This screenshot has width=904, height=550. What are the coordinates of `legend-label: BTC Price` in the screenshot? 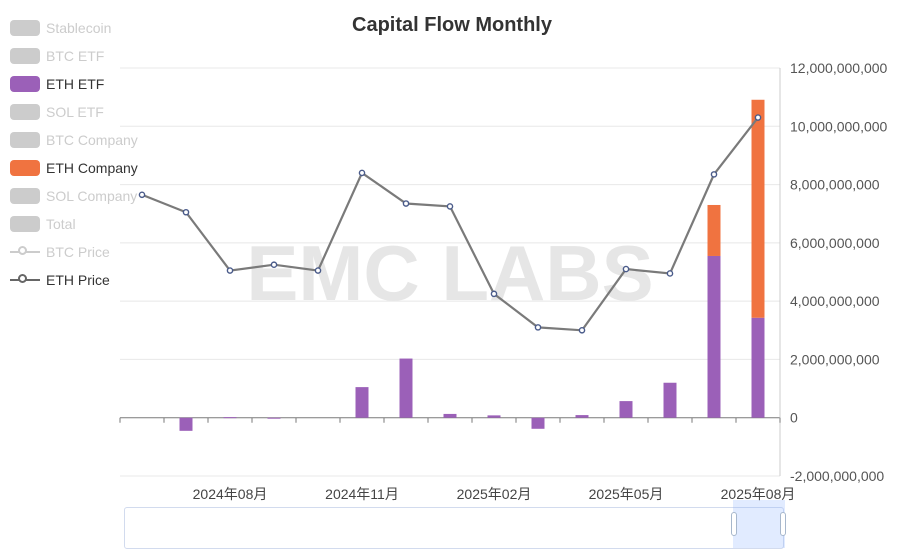 It's located at (78, 252).